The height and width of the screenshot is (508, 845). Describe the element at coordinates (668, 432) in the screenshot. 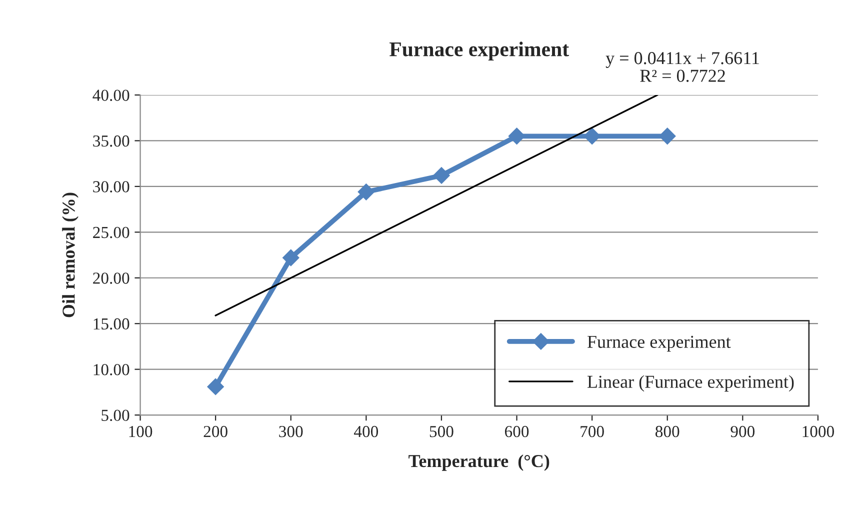

I see `x-tick-label: 800` at that location.